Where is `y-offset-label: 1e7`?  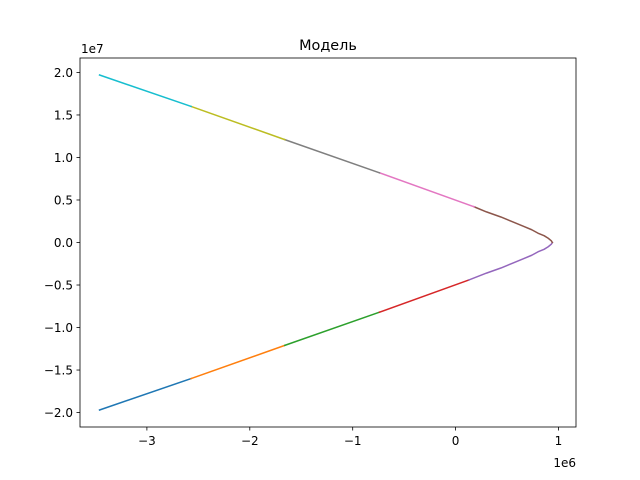 y-offset-label: 1e7 is located at coordinates (92, 49).